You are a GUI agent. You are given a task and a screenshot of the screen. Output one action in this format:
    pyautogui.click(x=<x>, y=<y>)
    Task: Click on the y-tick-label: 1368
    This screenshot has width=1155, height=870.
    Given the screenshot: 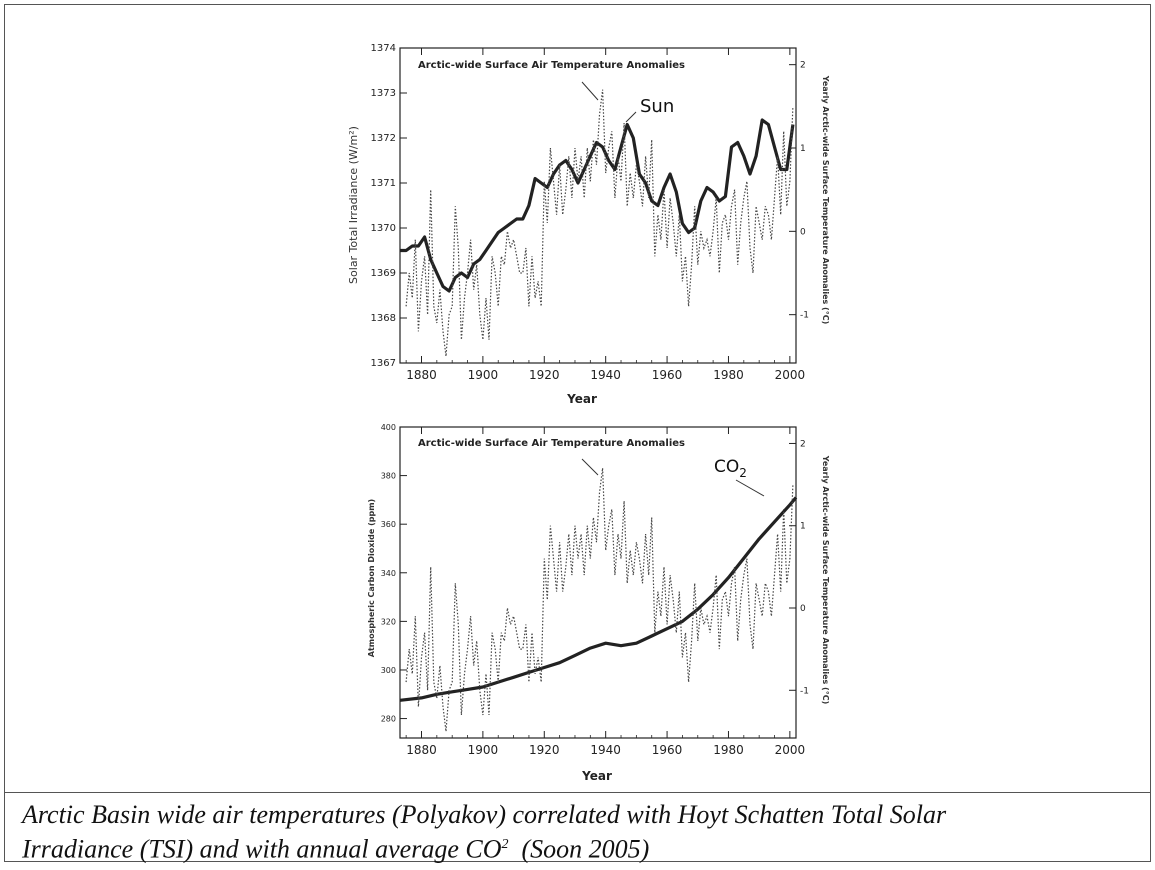 What is the action you would take?
    pyautogui.click(x=383, y=318)
    